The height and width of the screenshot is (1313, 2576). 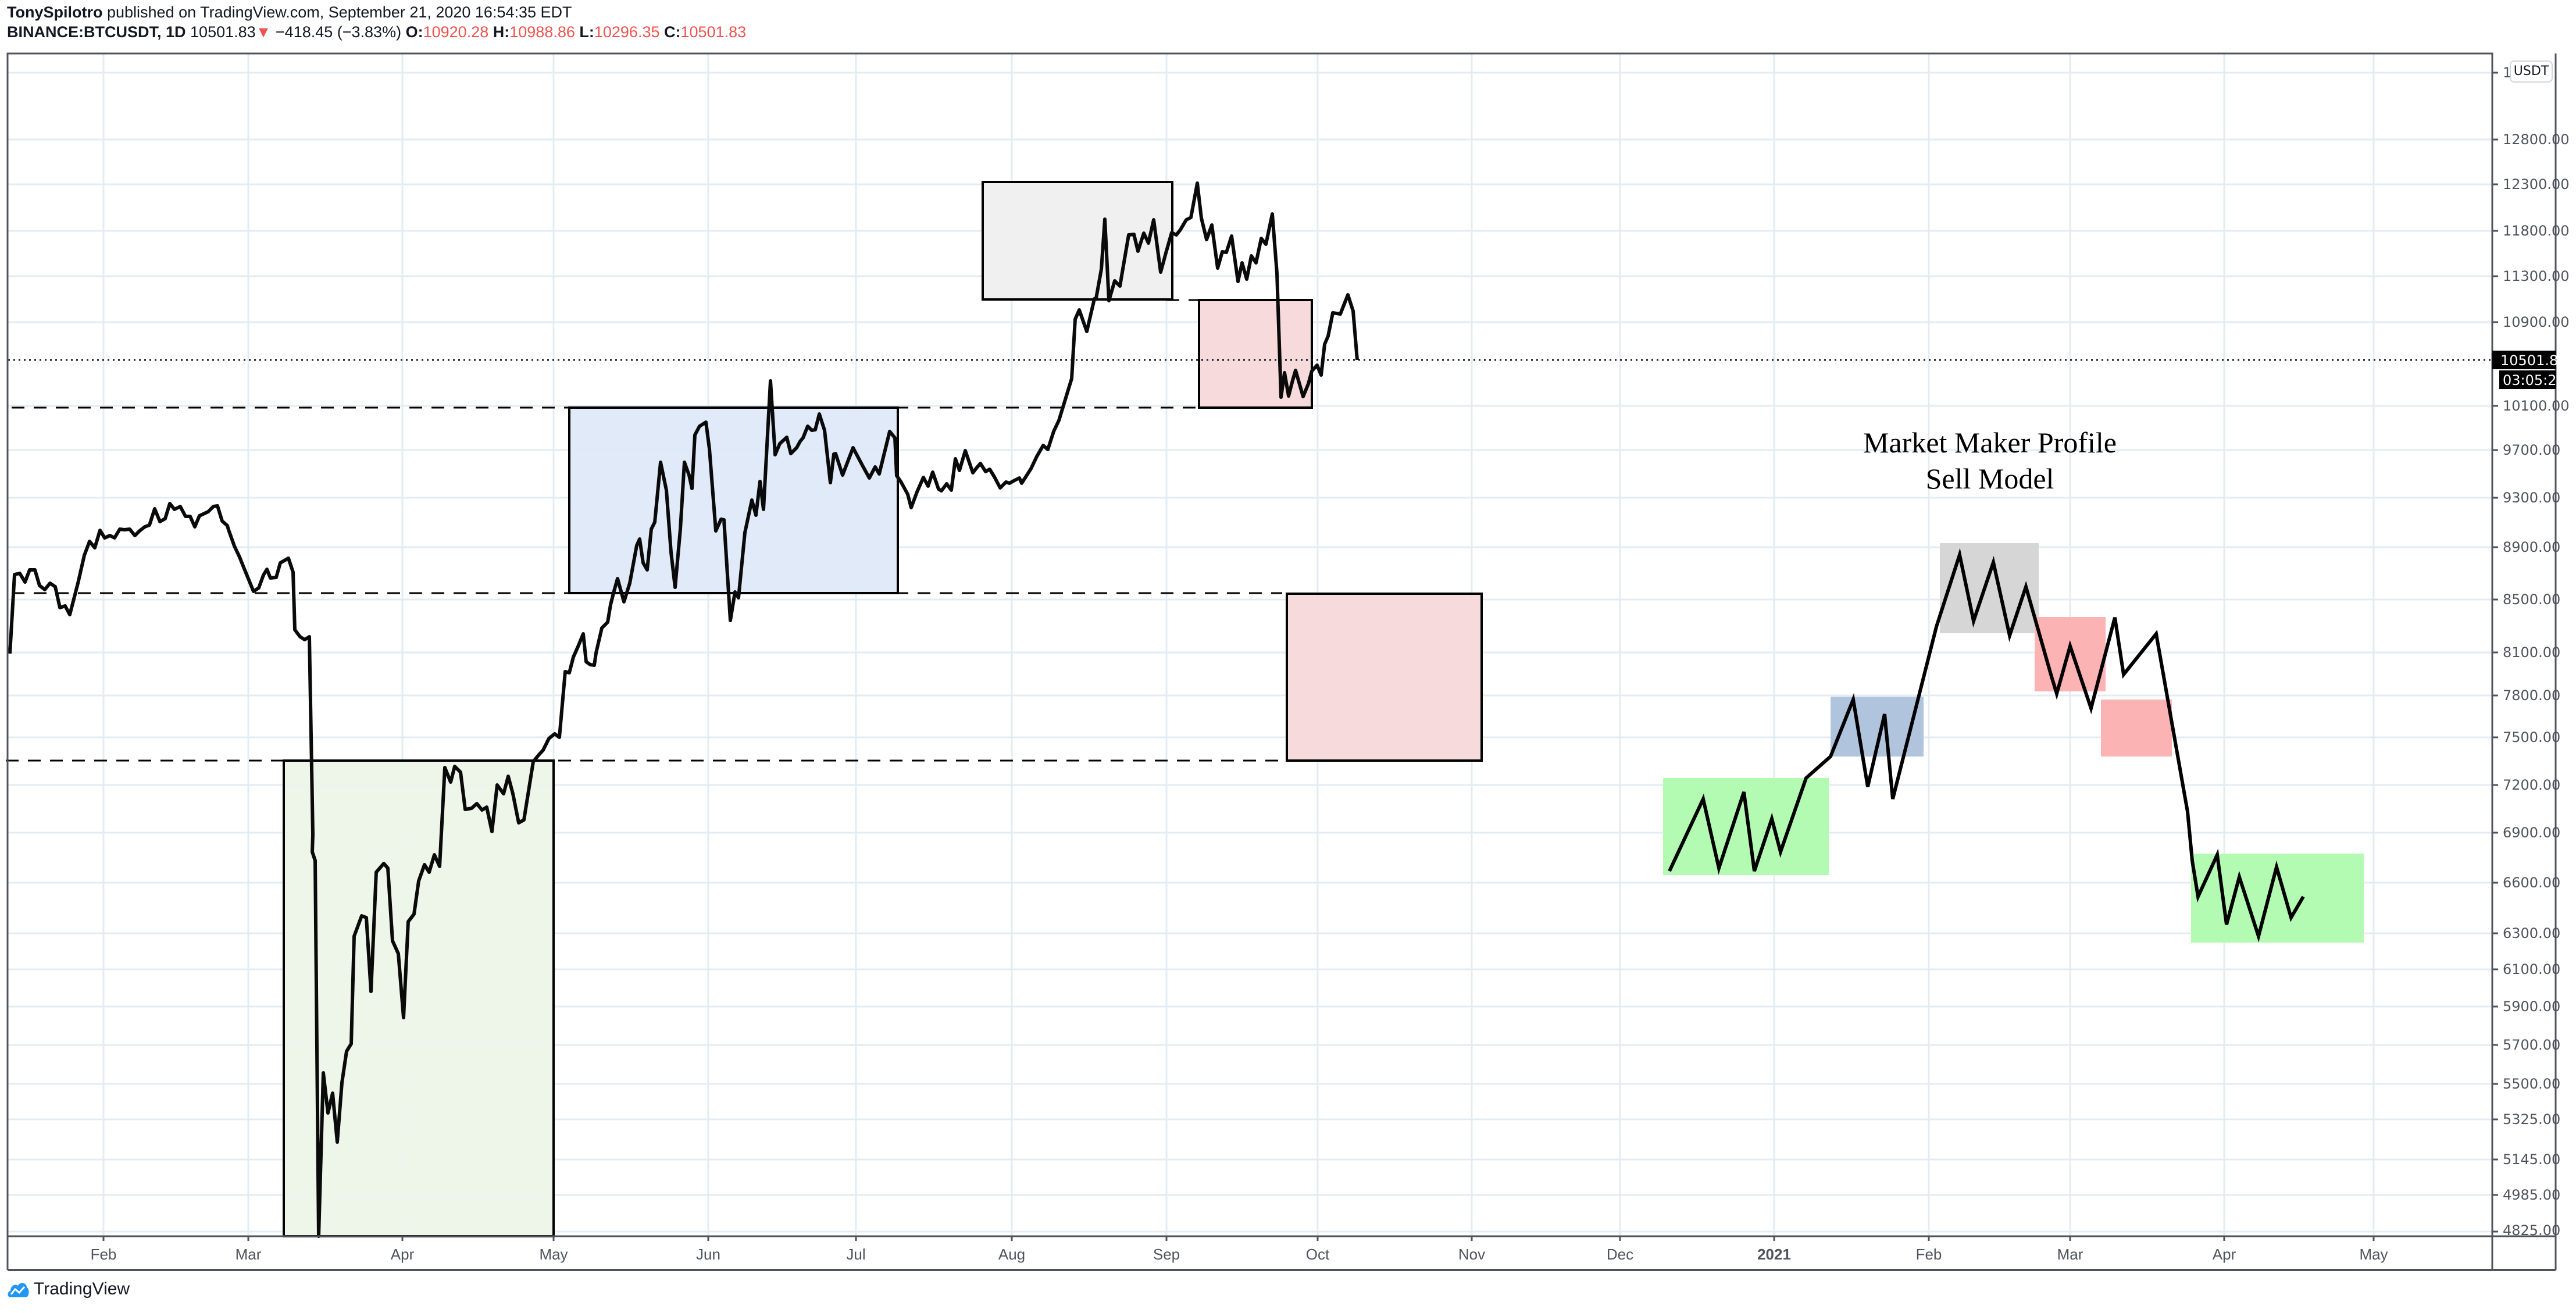 What do you see at coordinates (2532, 547) in the screenshot?
I see `svg-text: 8900.00` at bounding box center [2532, 547].